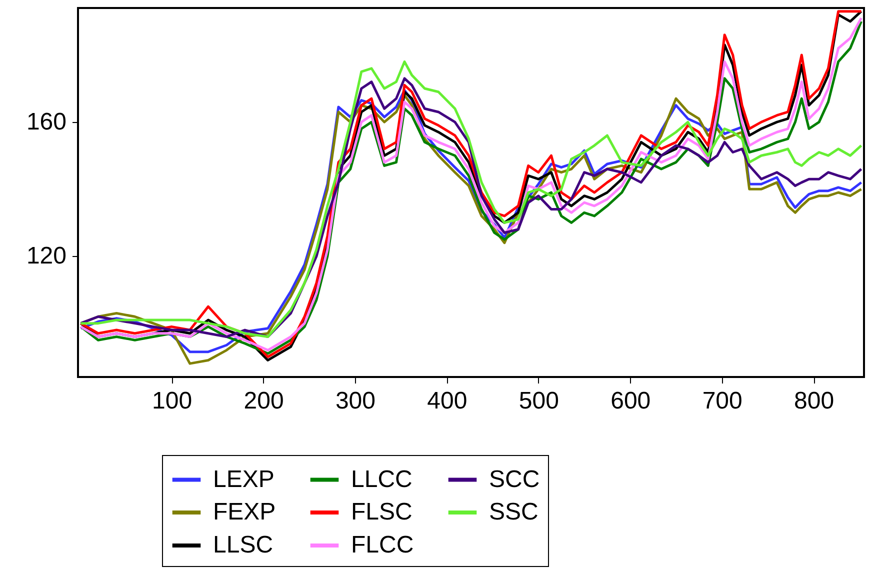 This screenshot has height=584, width=874. What do you see at coordinates (514, 479) in the screenshot?
I see `legend-label: SCC` at bounding box center [514, 479].